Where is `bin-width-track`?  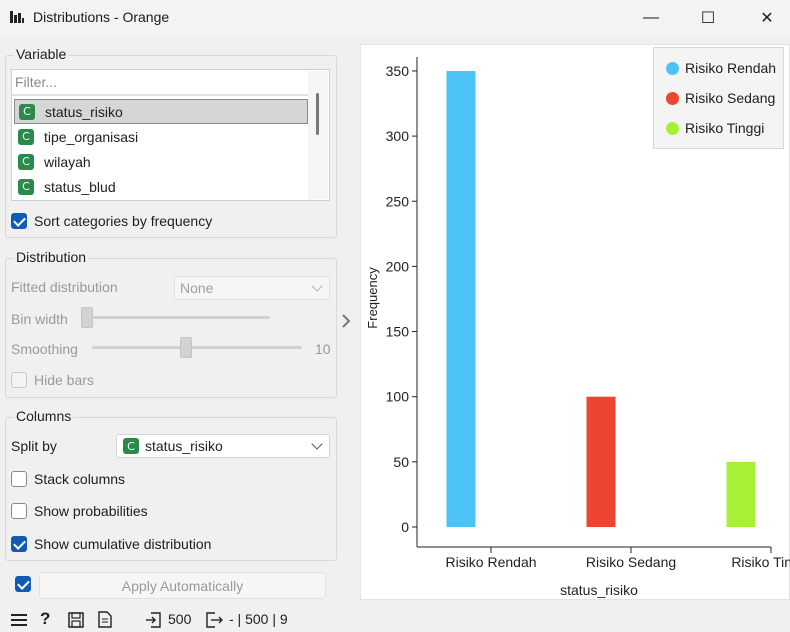 bin-width-track is located at coordinates (176, 317).